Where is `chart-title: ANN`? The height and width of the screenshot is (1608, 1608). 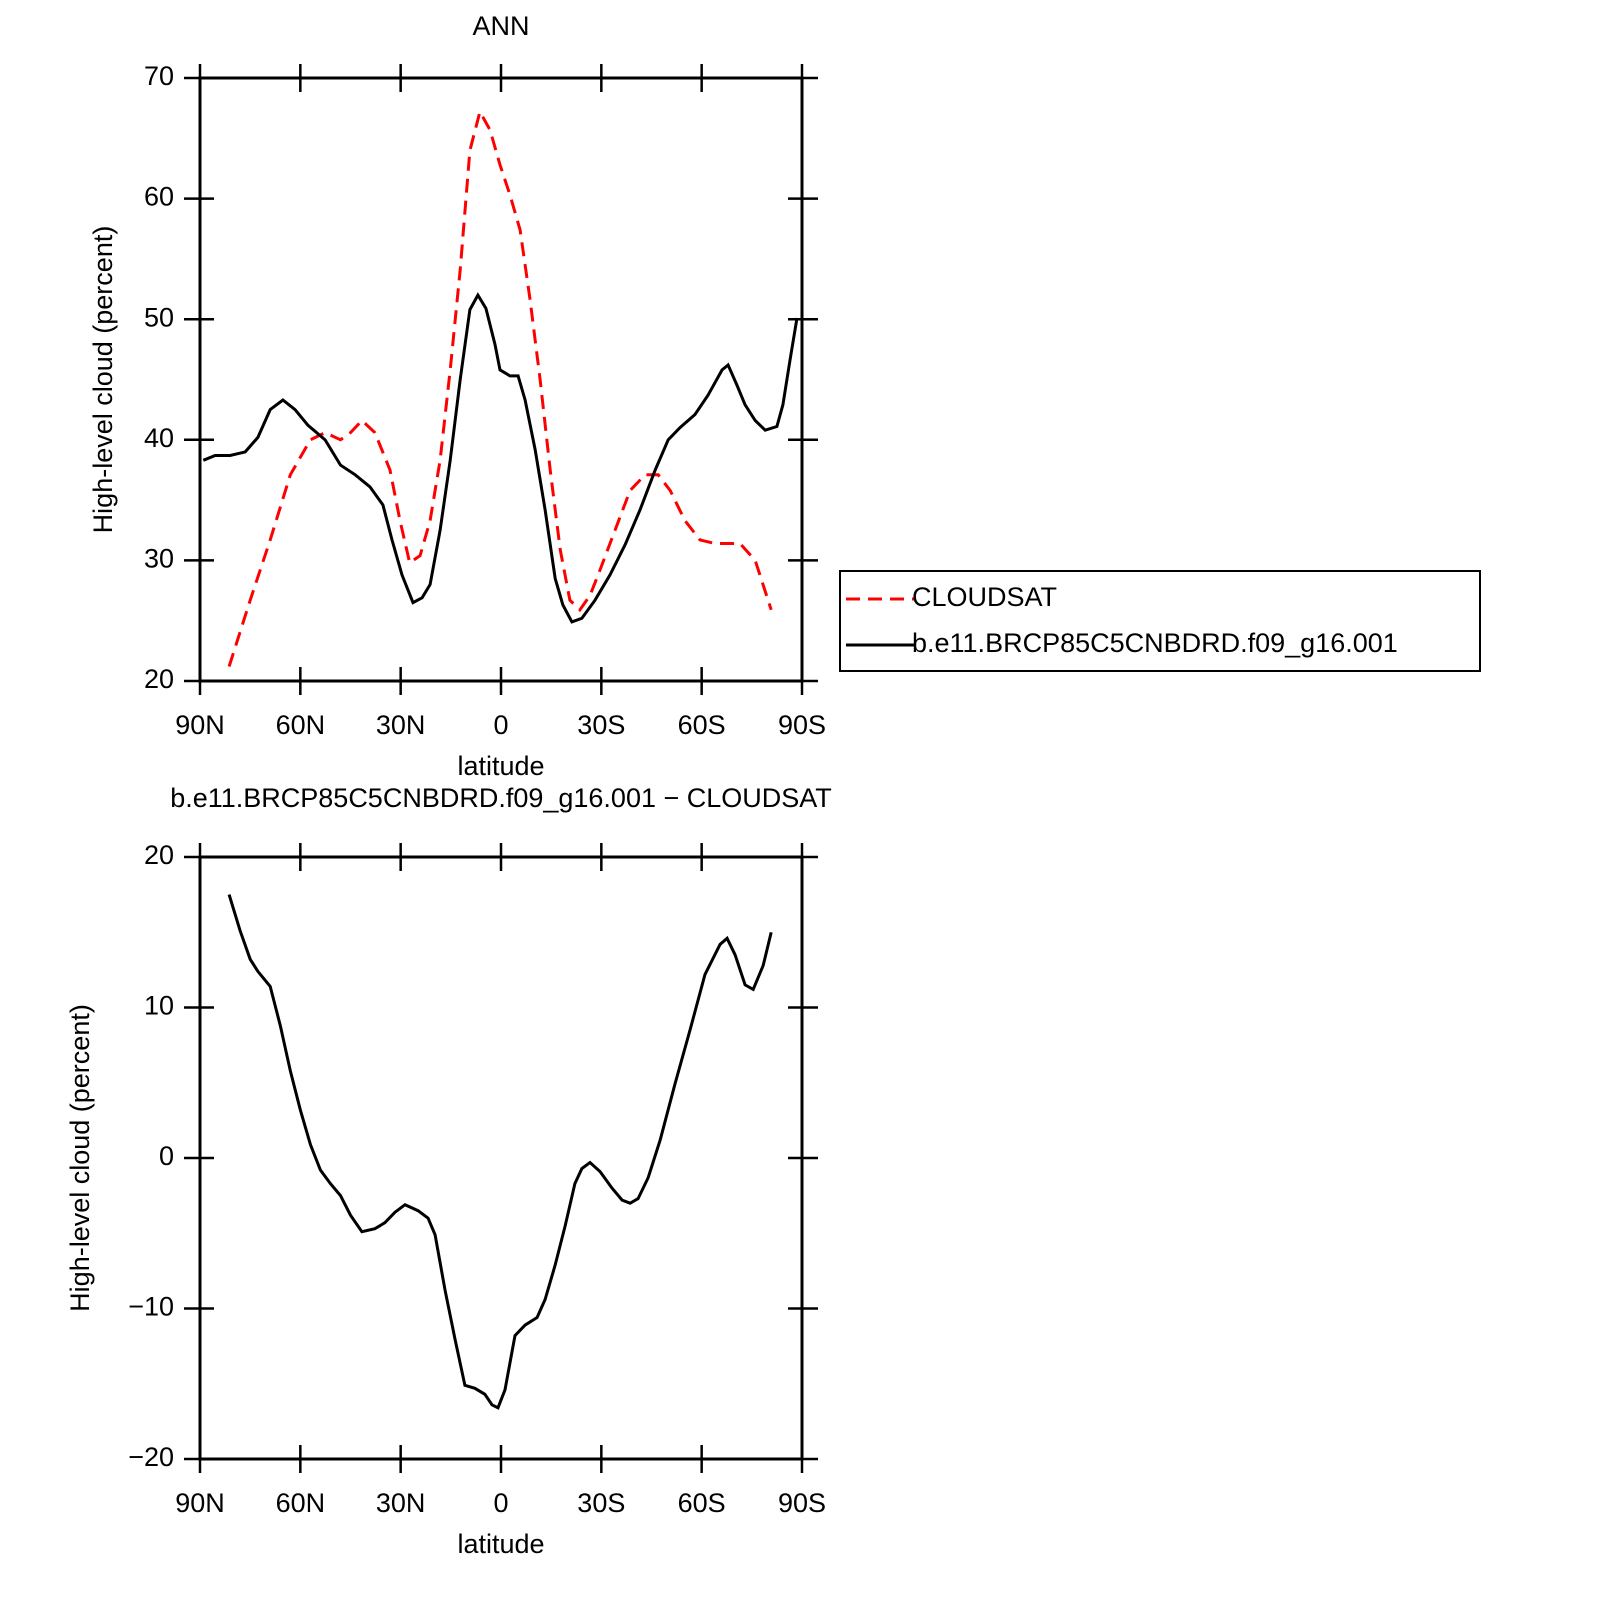 chart-title: ANN is located at coordinates (500, 26).